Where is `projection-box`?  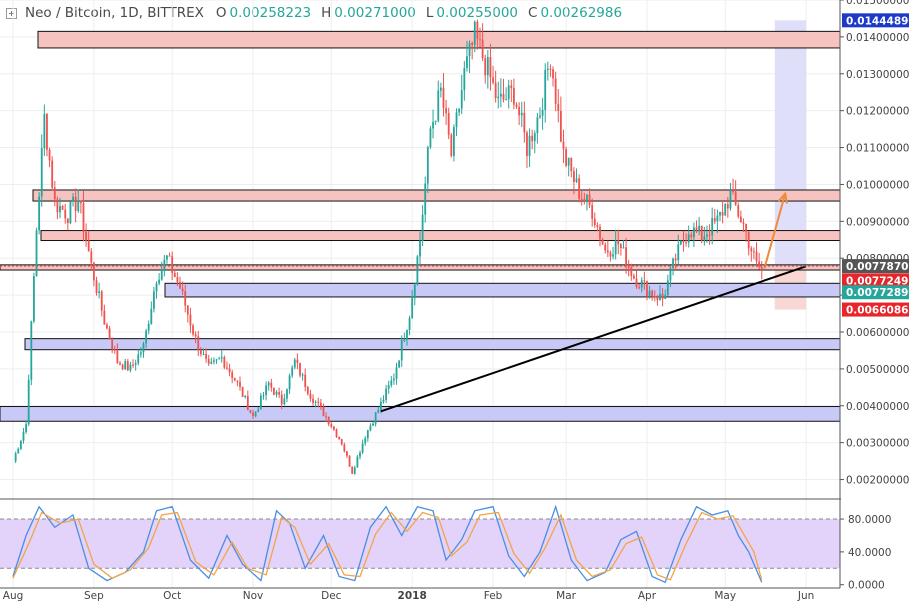 projection-box is located at coordinates (790, 165).